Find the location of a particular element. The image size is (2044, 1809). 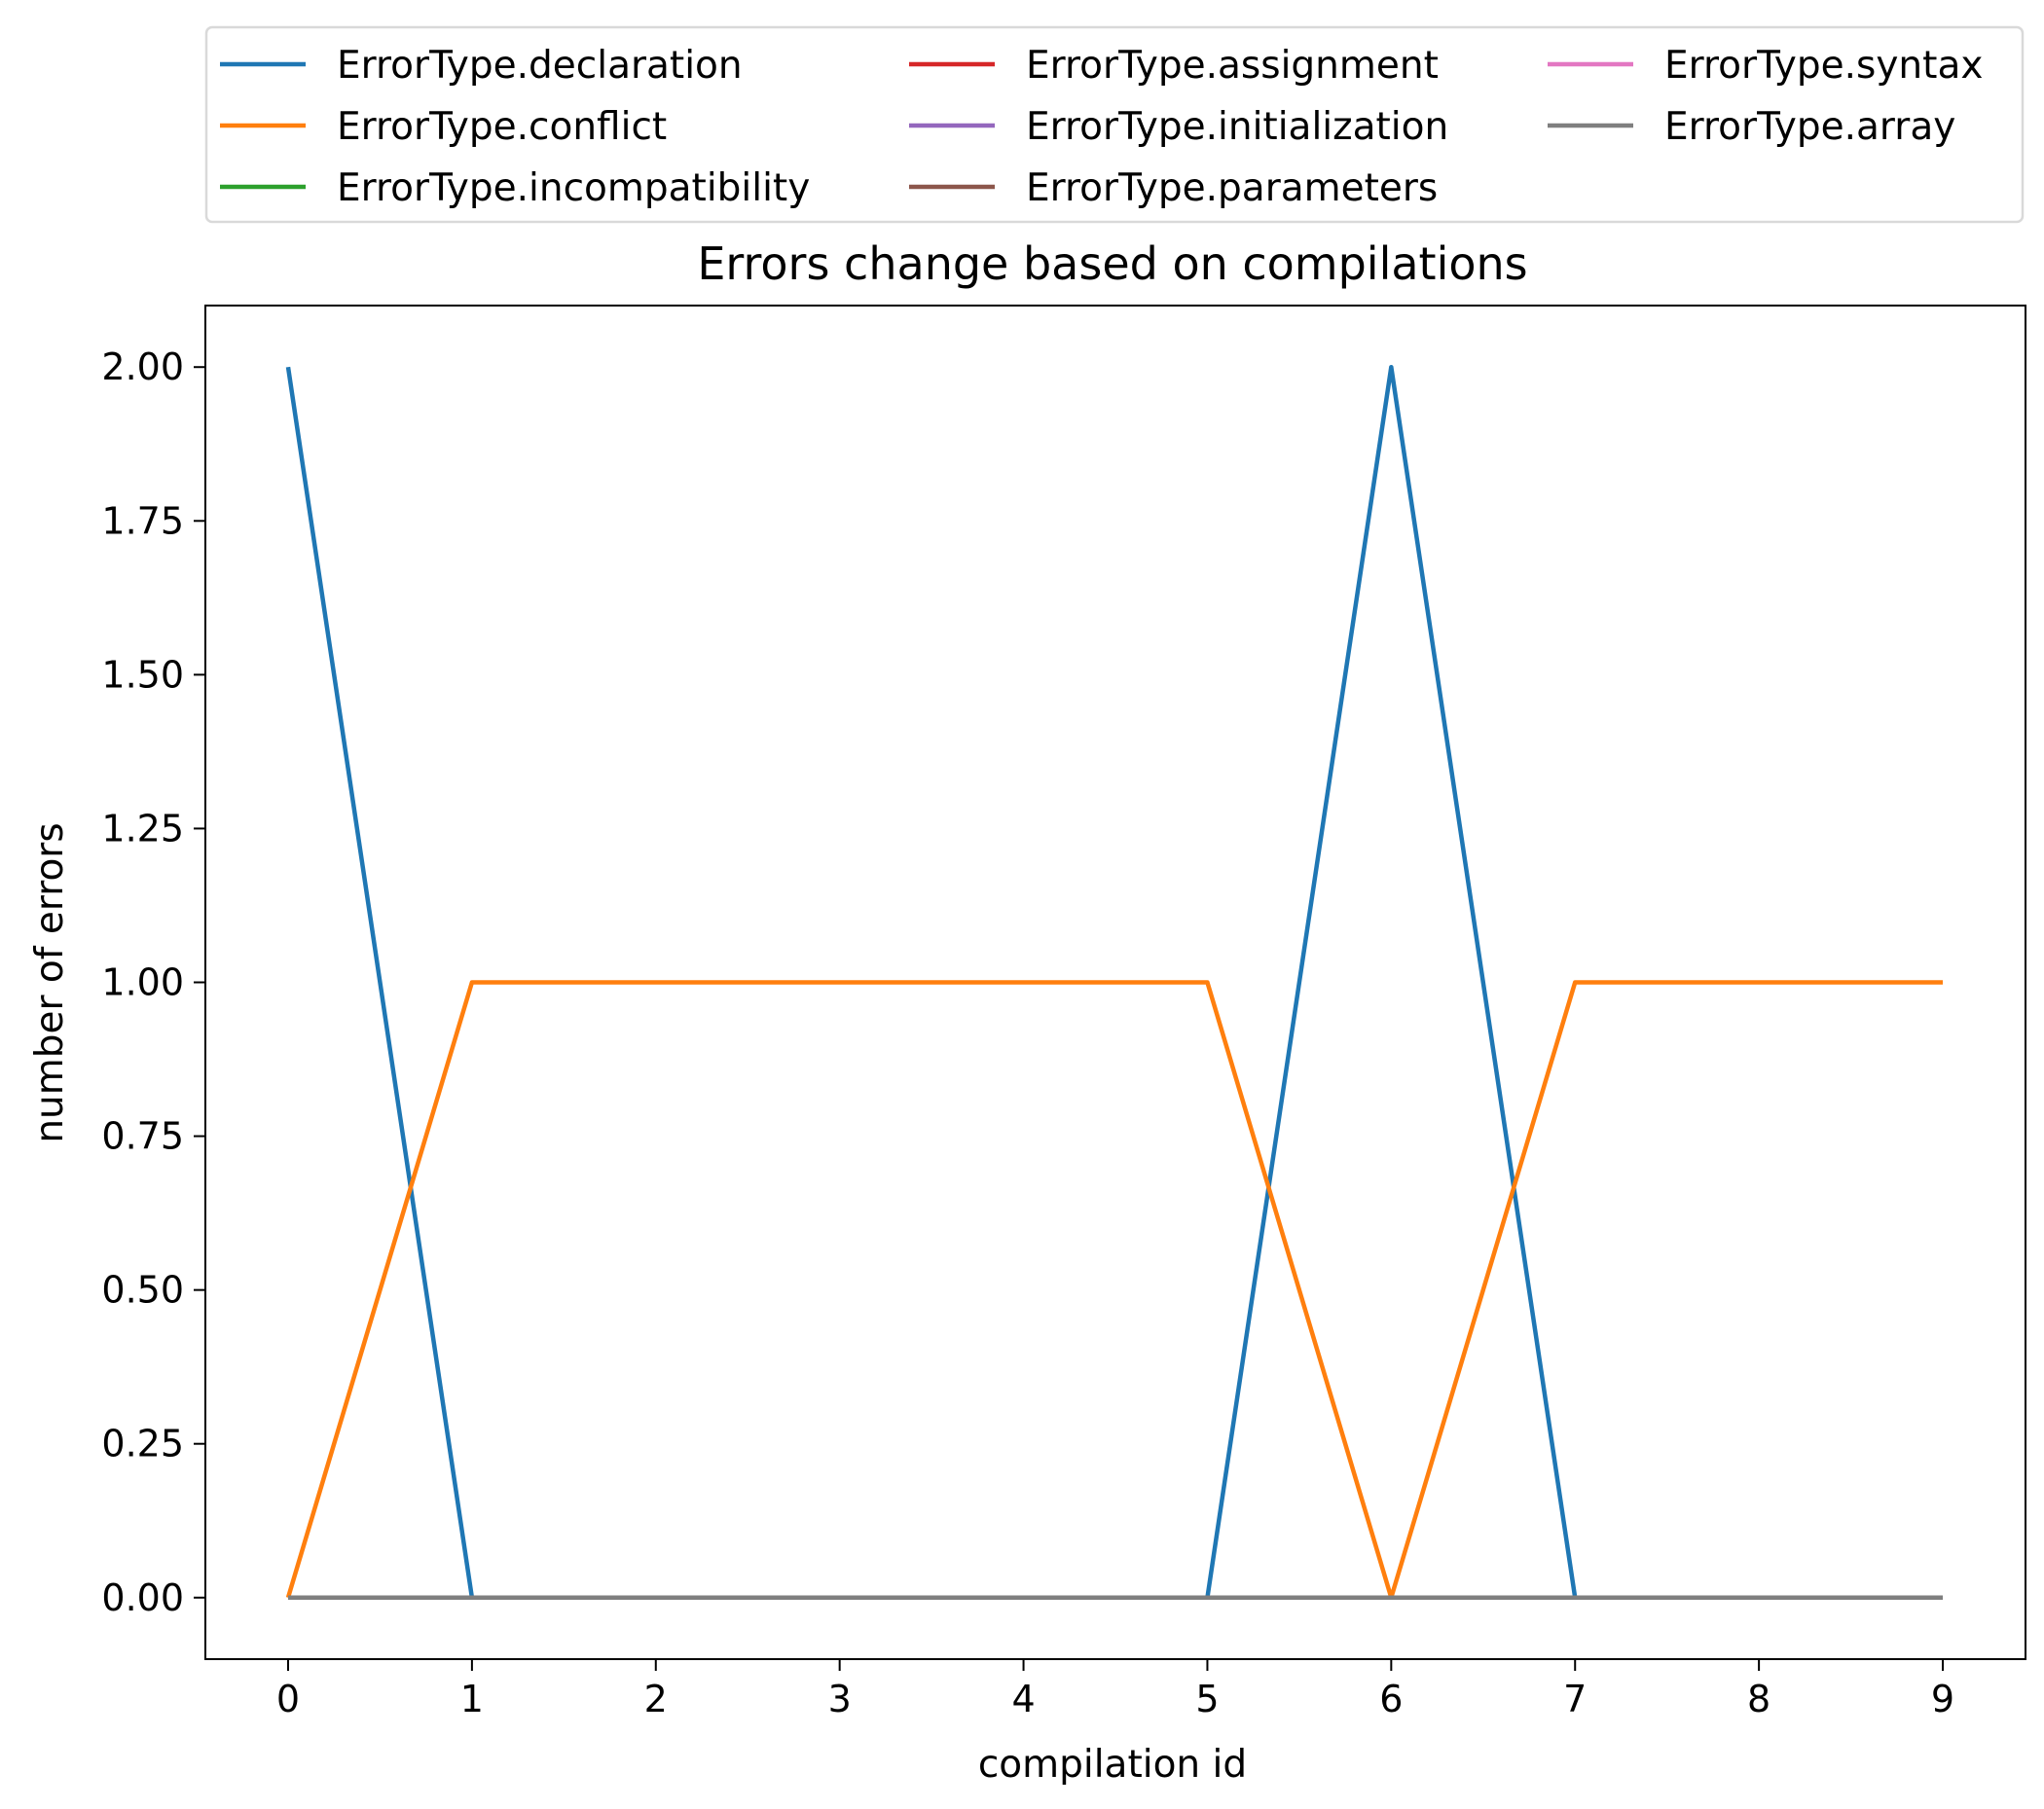

y-tick-label: 1.25 is located at coordinates (142, 828).